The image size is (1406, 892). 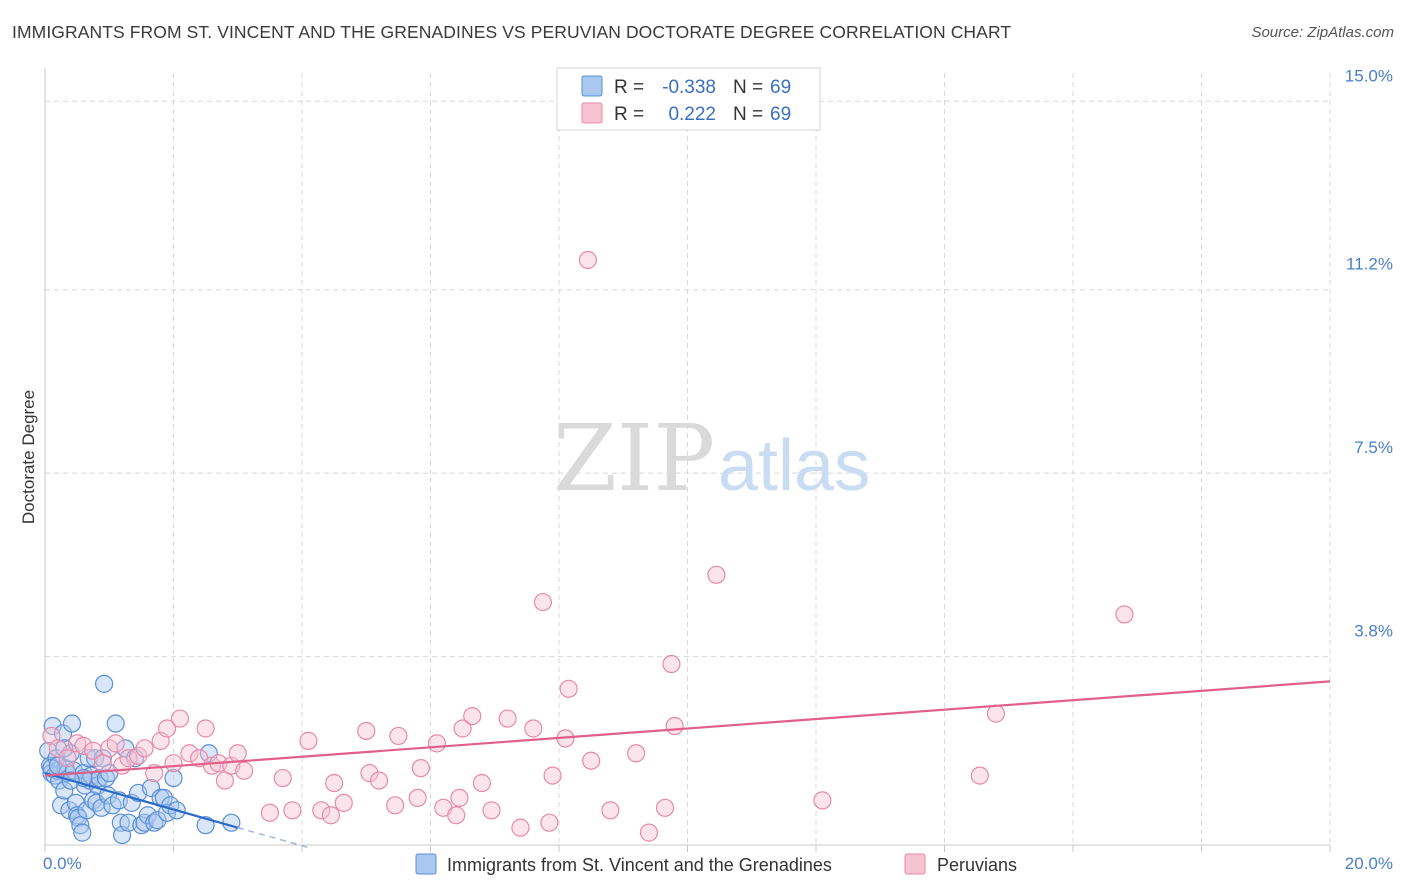 I want to click on bottom-legend-swatch-pink, so click(x=915, y=864).